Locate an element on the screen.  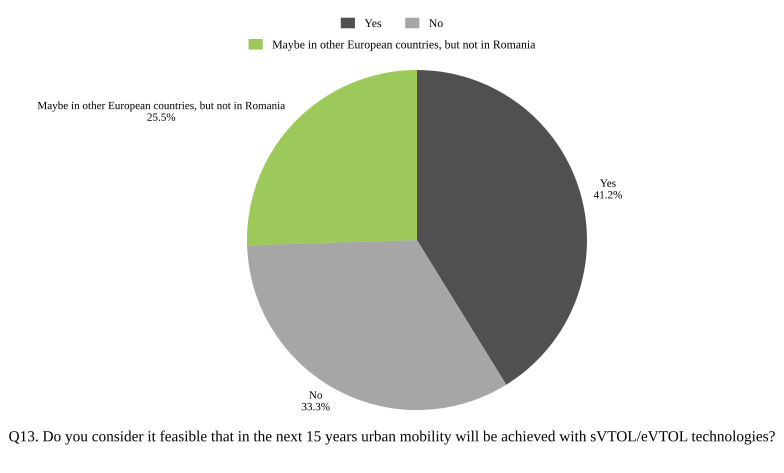
legend-label: Maybe in other European countries, but not in Romania is located at coordinates (404, 45).